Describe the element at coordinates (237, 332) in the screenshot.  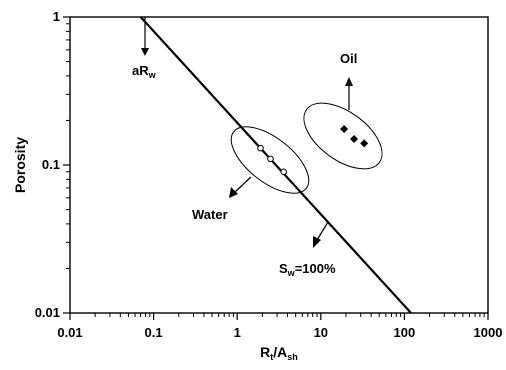
I see `x-tick-label: 1` at that location.